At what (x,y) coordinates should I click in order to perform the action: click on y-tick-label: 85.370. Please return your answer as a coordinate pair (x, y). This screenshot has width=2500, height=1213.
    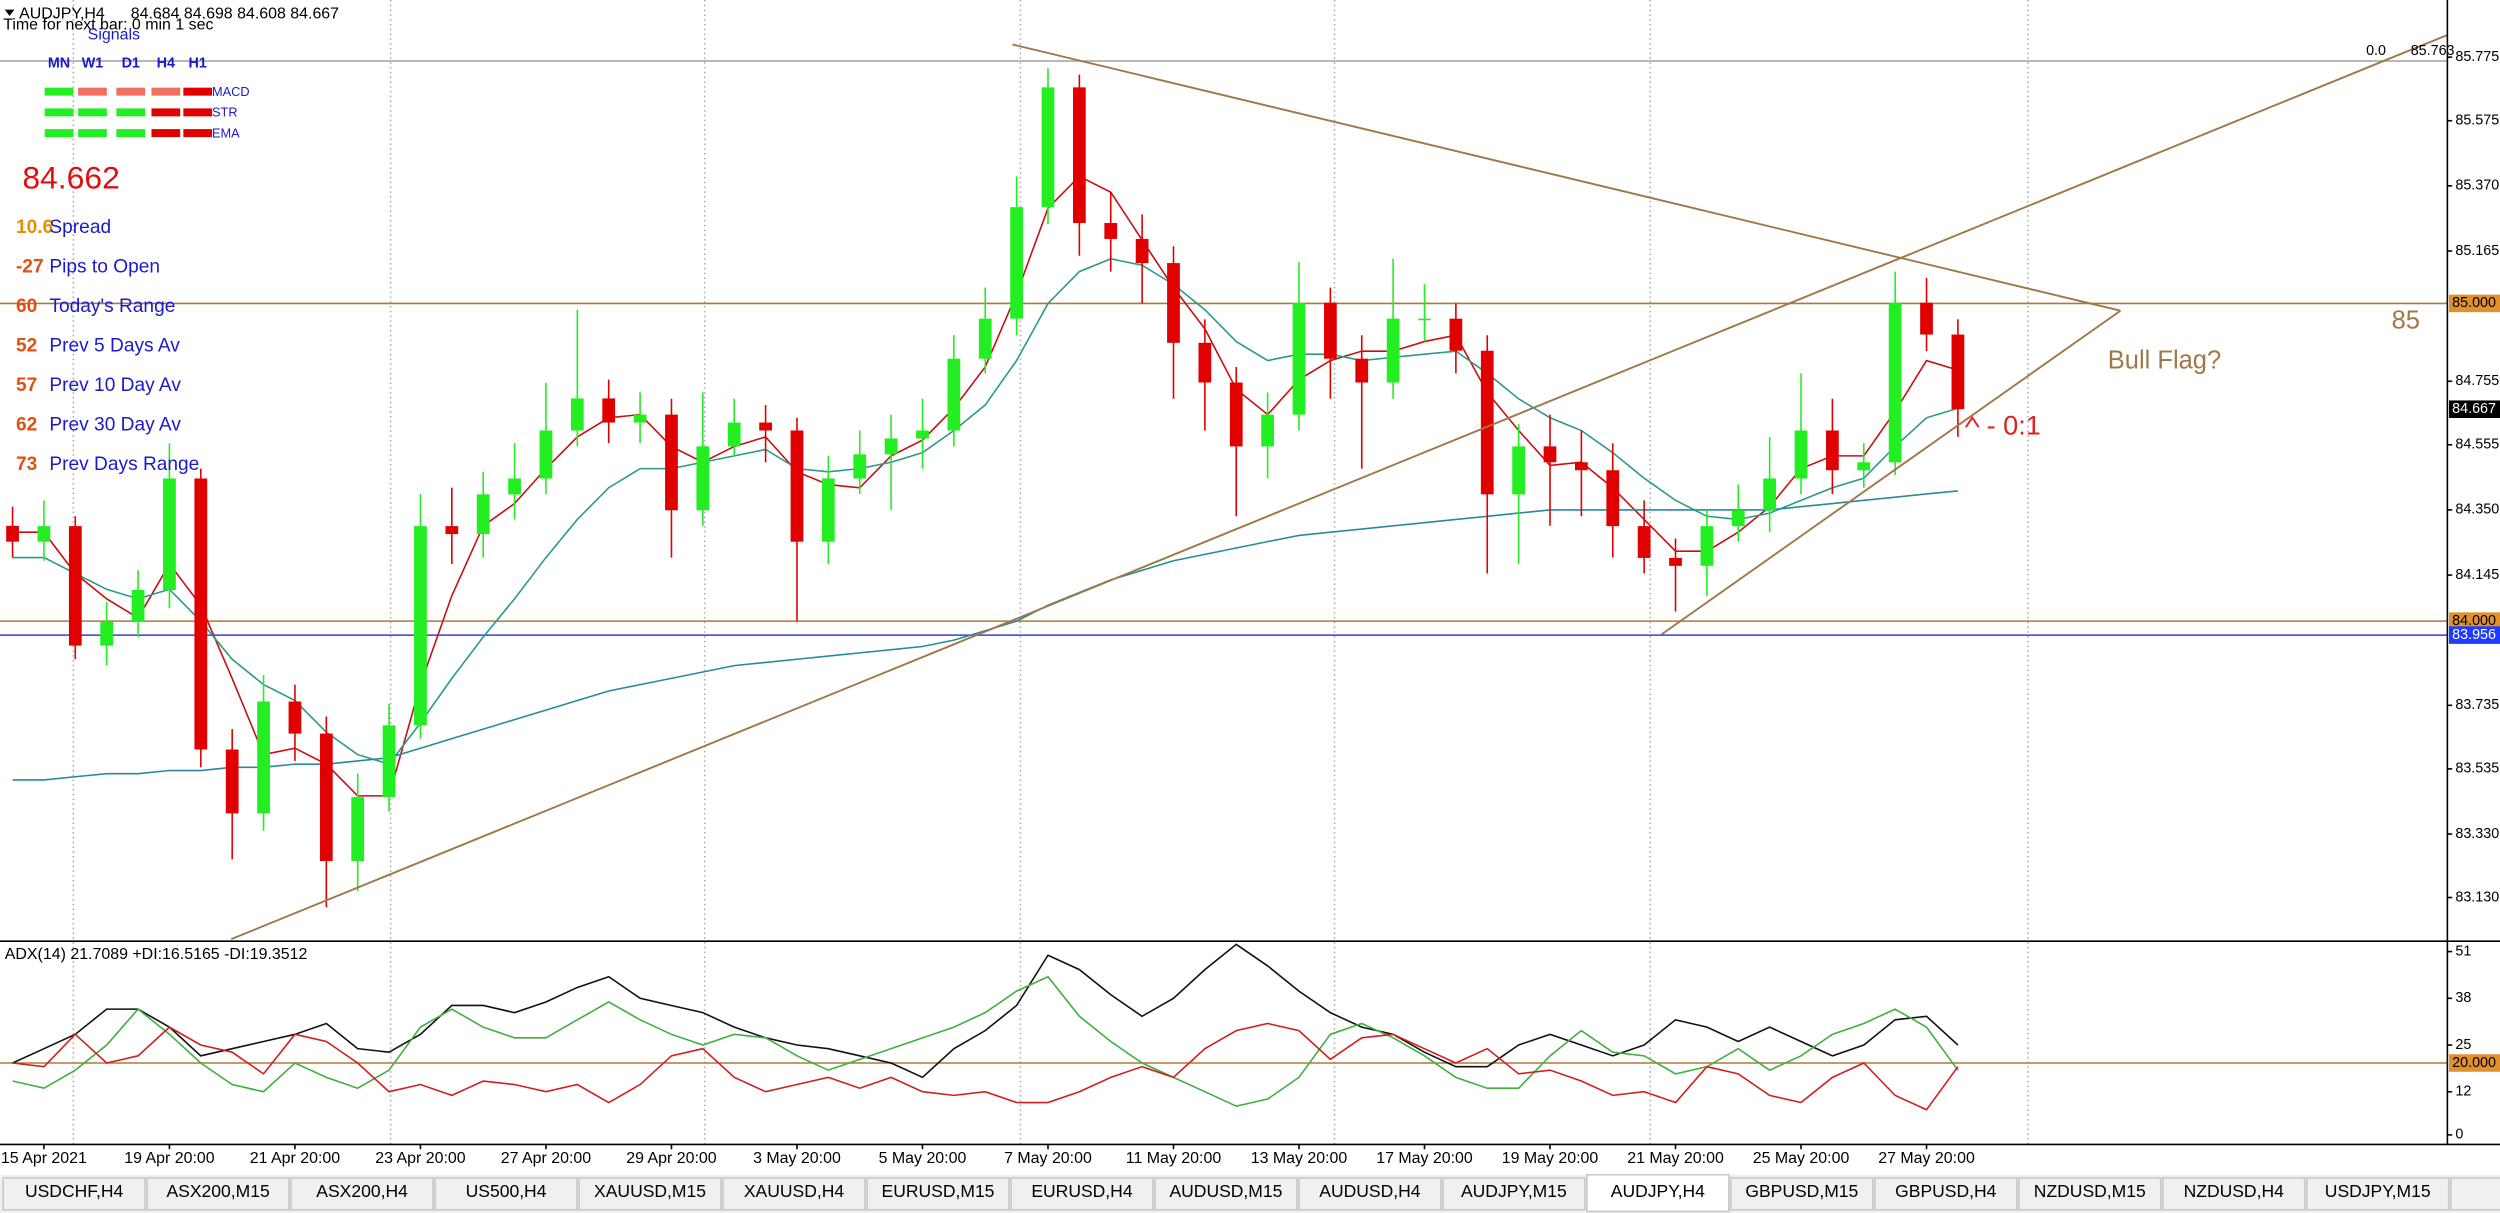
    Looking at the image, I should click on (2477, 186).